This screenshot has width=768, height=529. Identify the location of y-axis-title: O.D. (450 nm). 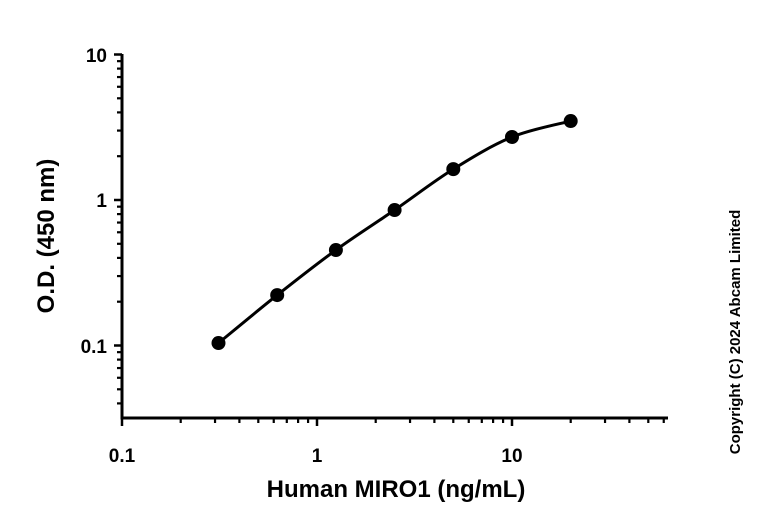
(46, 236).